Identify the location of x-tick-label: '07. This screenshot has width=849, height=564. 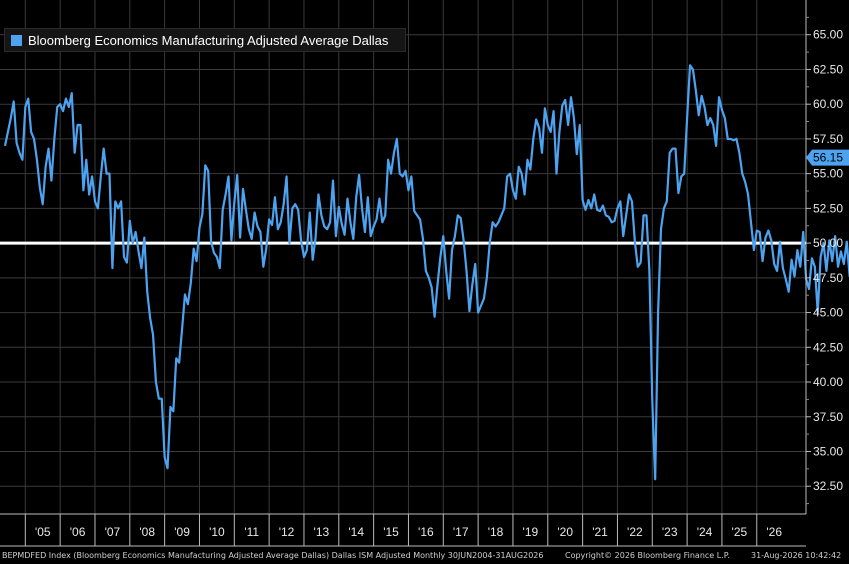
(113, 532).